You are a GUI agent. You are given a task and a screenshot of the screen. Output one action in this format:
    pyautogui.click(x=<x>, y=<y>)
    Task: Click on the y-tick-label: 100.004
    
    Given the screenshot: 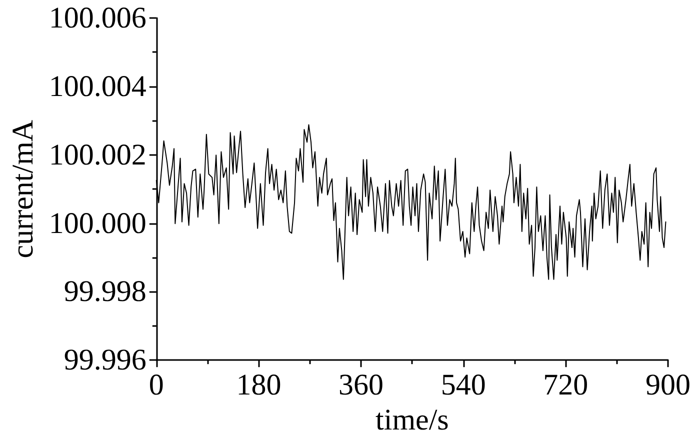 What is the action you would take?
    pyautogui.click(x=97, y=86)
    